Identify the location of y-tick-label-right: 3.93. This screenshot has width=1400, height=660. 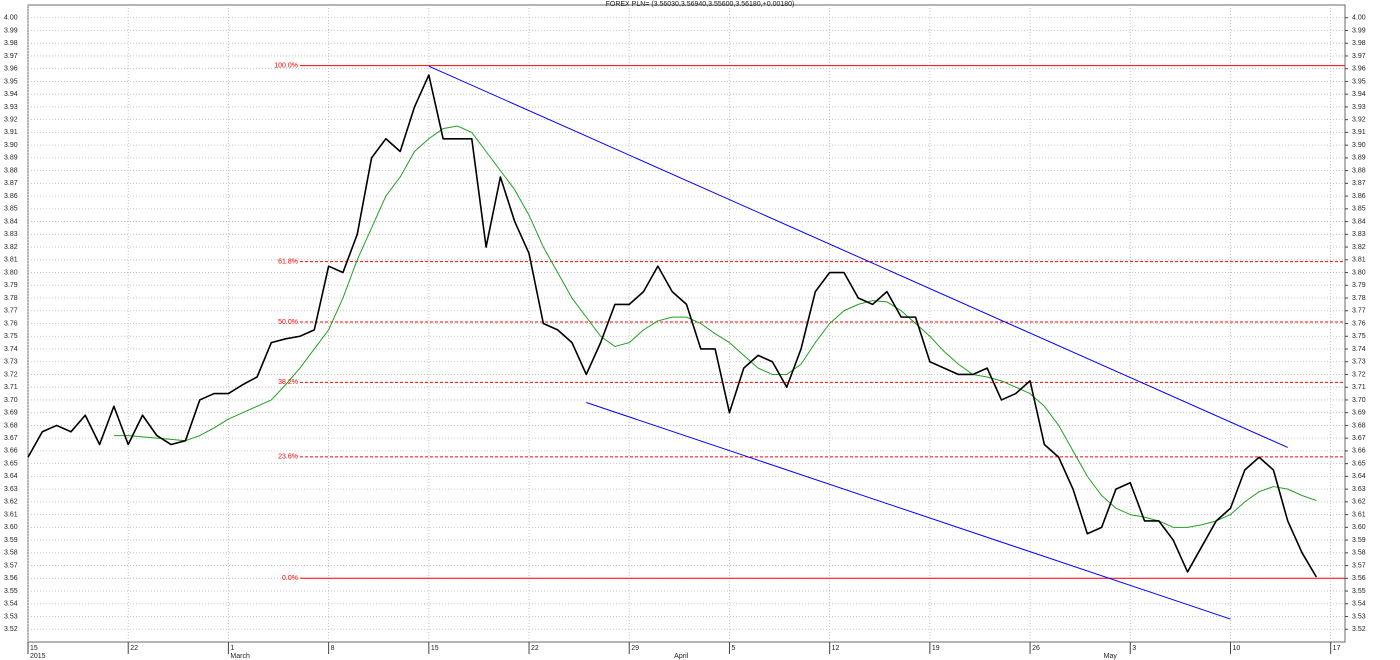
(1359, 107).